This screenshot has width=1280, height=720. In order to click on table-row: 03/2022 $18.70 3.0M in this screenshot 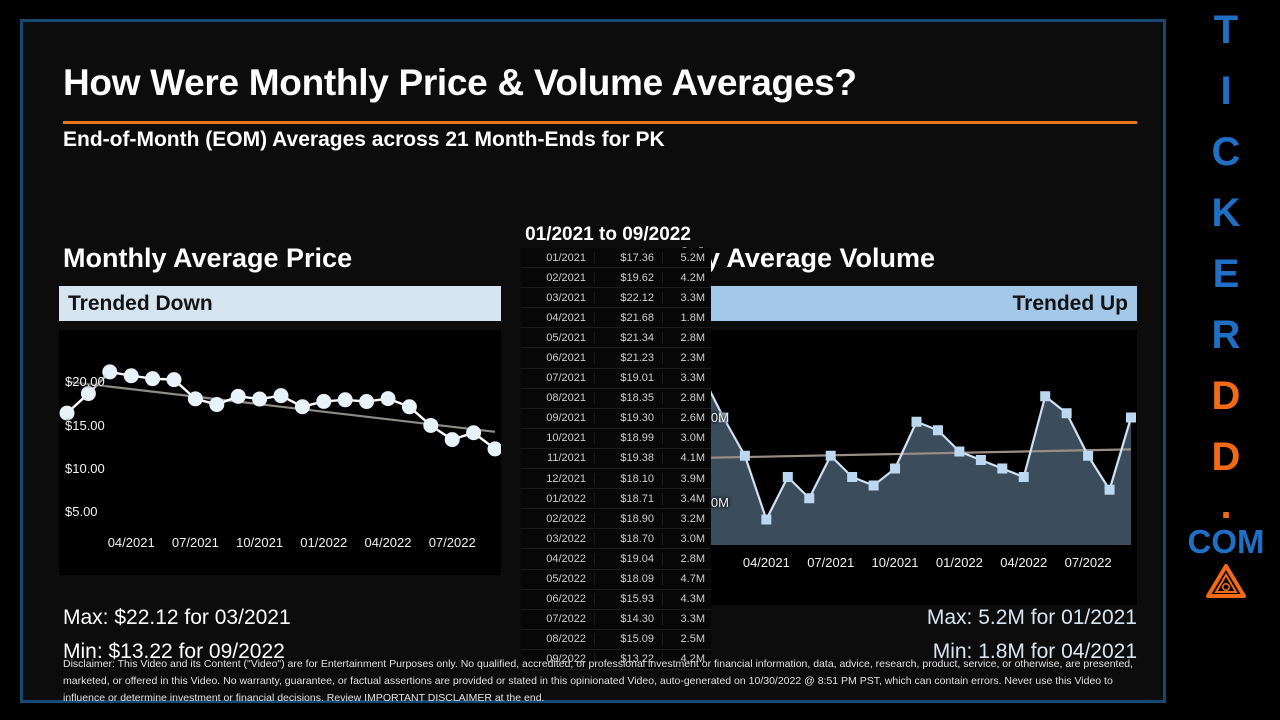, I will do `click(616, 539)`.